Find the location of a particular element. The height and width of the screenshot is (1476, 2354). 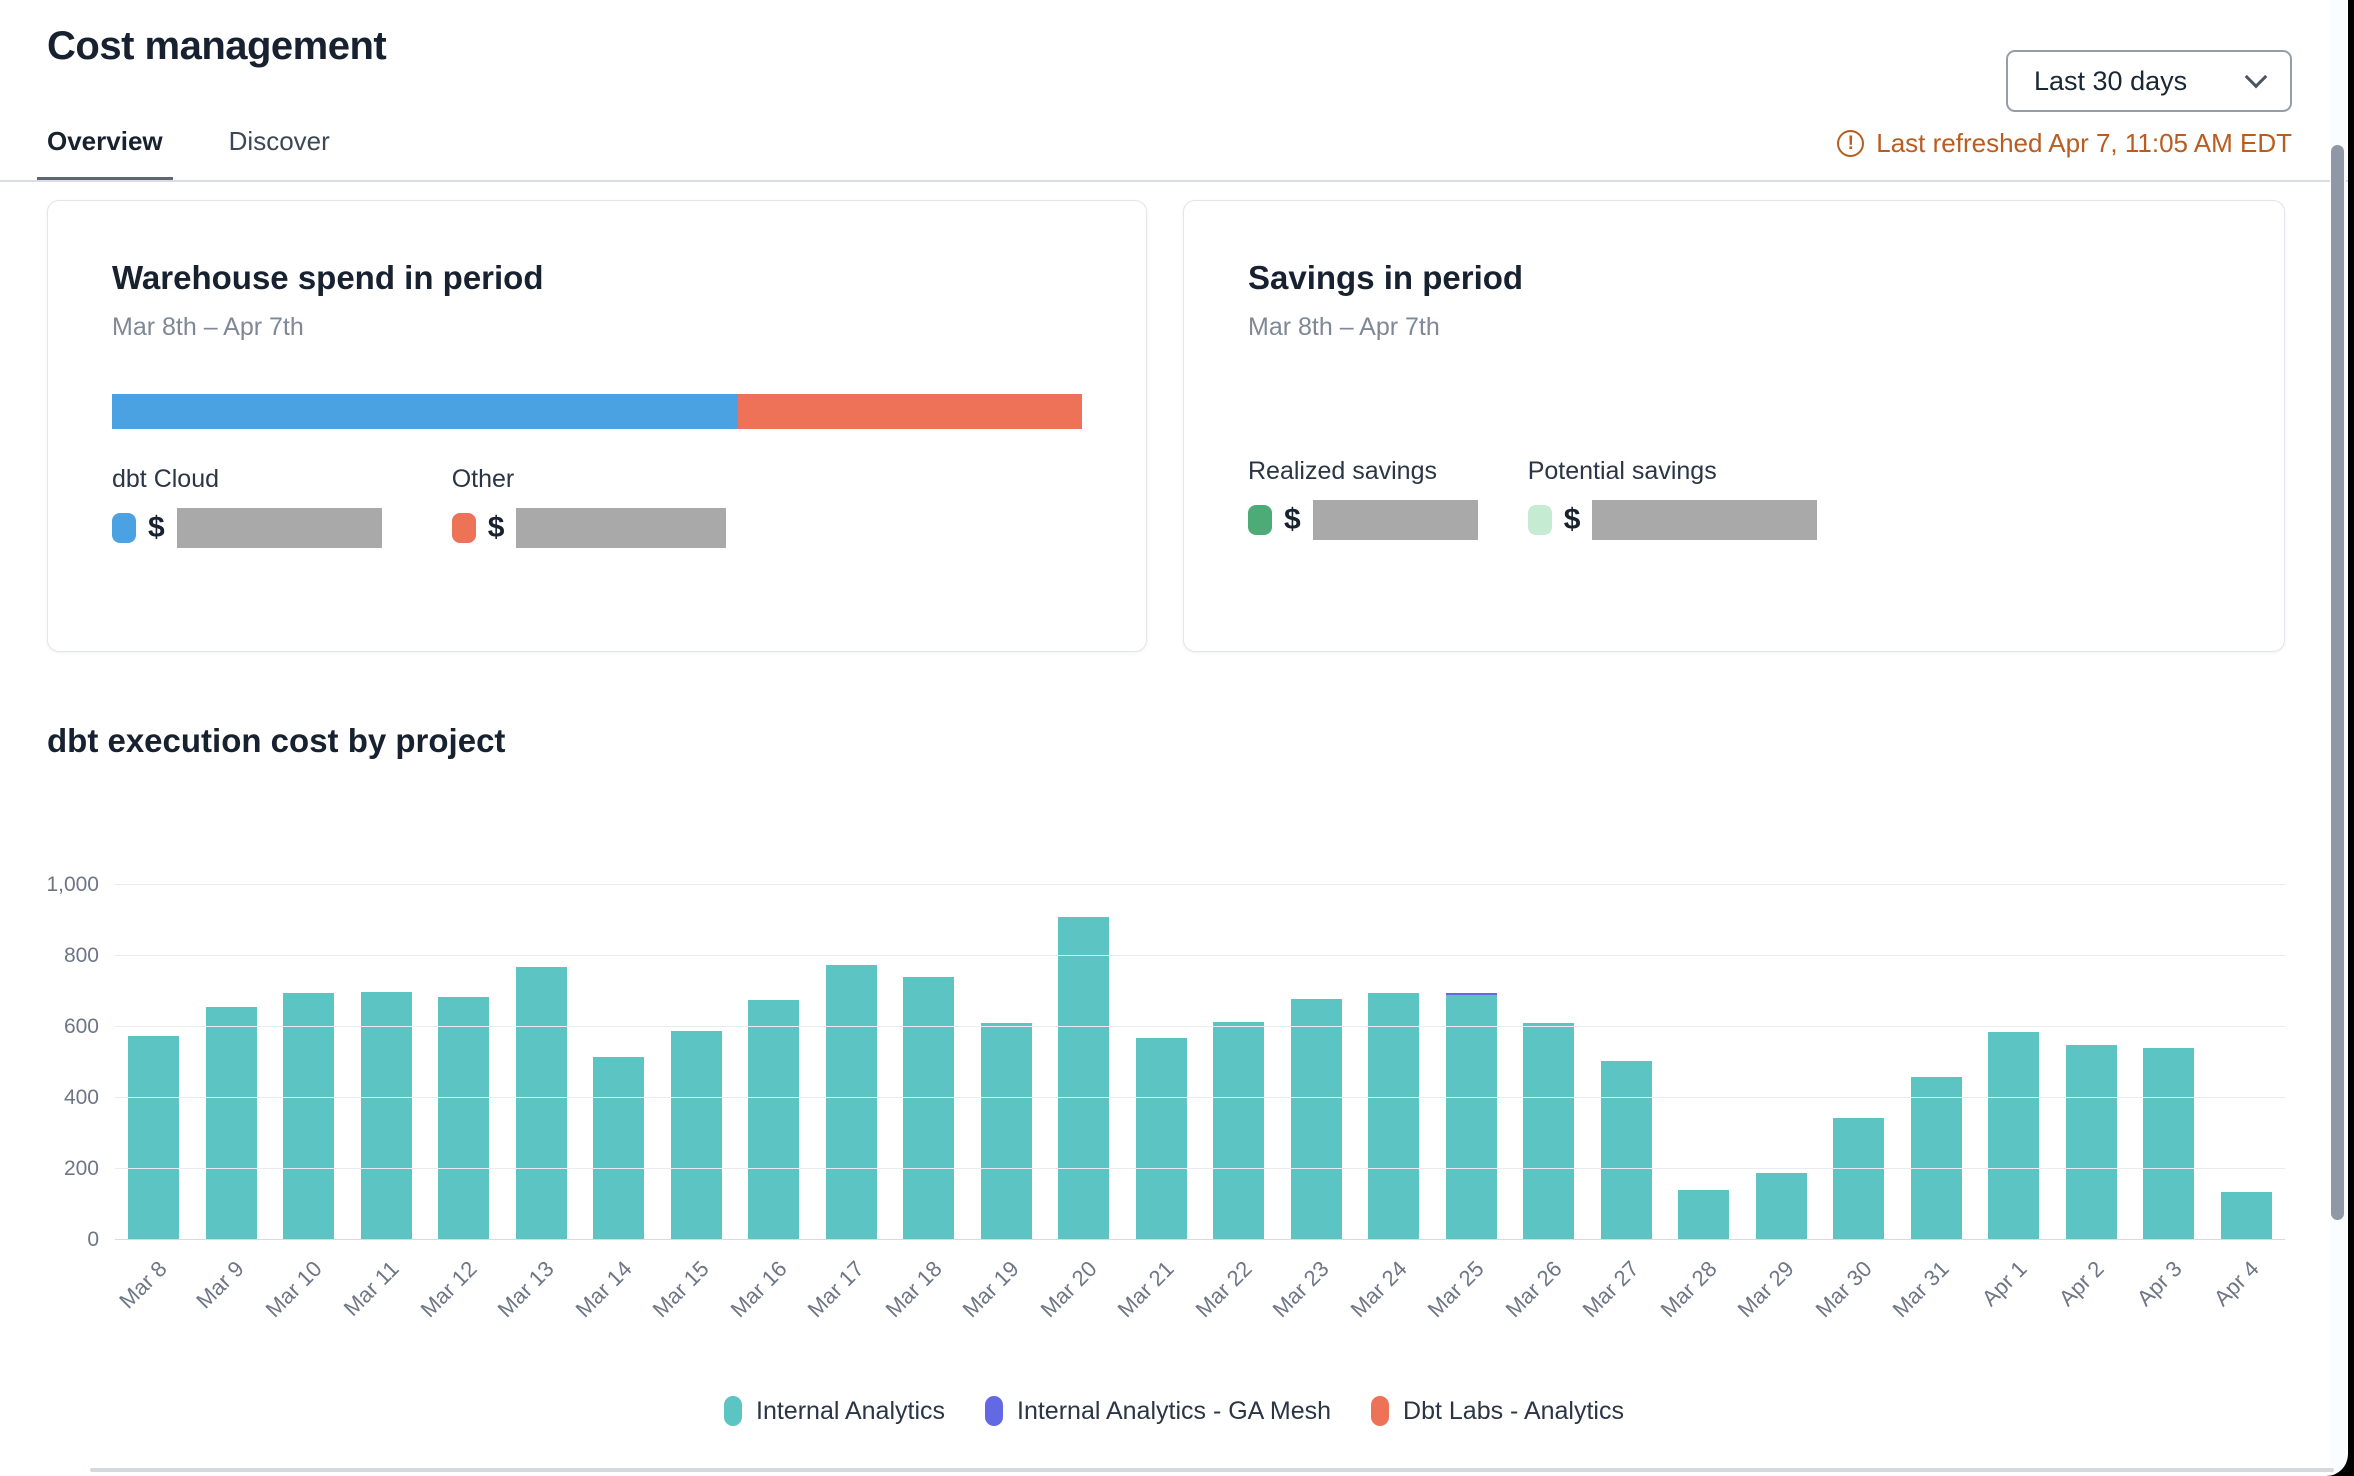

chart-legend-item: Internal Analytics - GA Mesh is located at coordinates (1158, 1411).